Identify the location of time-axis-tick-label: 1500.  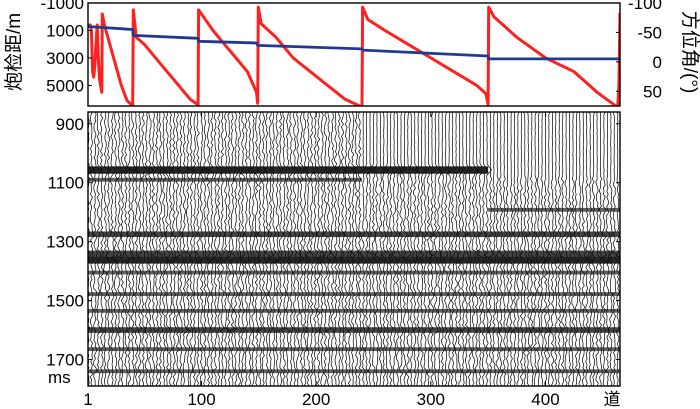
(65, 301).